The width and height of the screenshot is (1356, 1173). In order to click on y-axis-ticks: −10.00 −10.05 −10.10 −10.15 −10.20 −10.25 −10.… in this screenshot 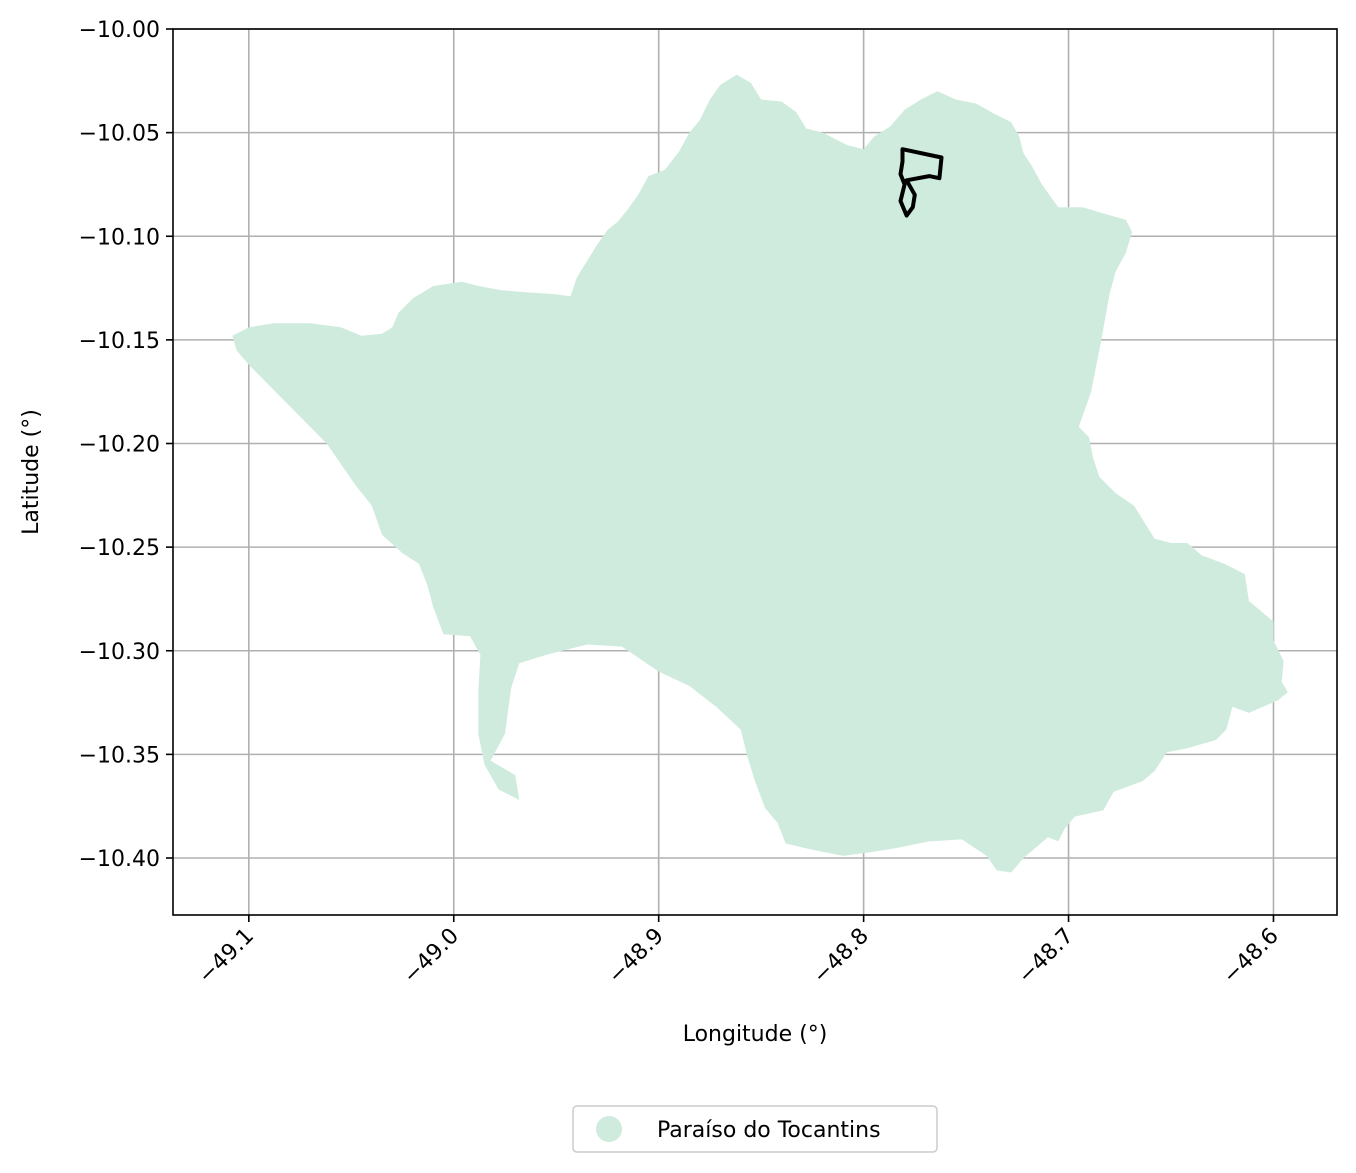, I will do `click(126, 445)`.